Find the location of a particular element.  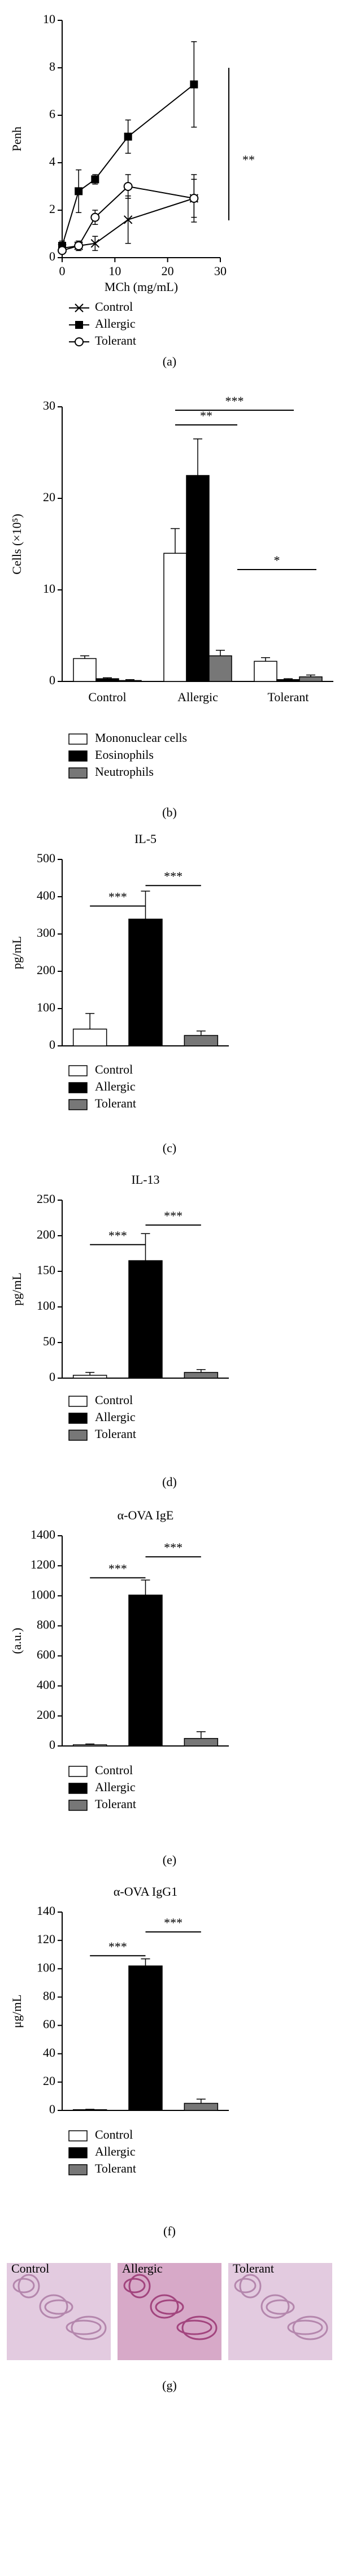

x-tick-label: 20 is located at coordinates (168, 271).